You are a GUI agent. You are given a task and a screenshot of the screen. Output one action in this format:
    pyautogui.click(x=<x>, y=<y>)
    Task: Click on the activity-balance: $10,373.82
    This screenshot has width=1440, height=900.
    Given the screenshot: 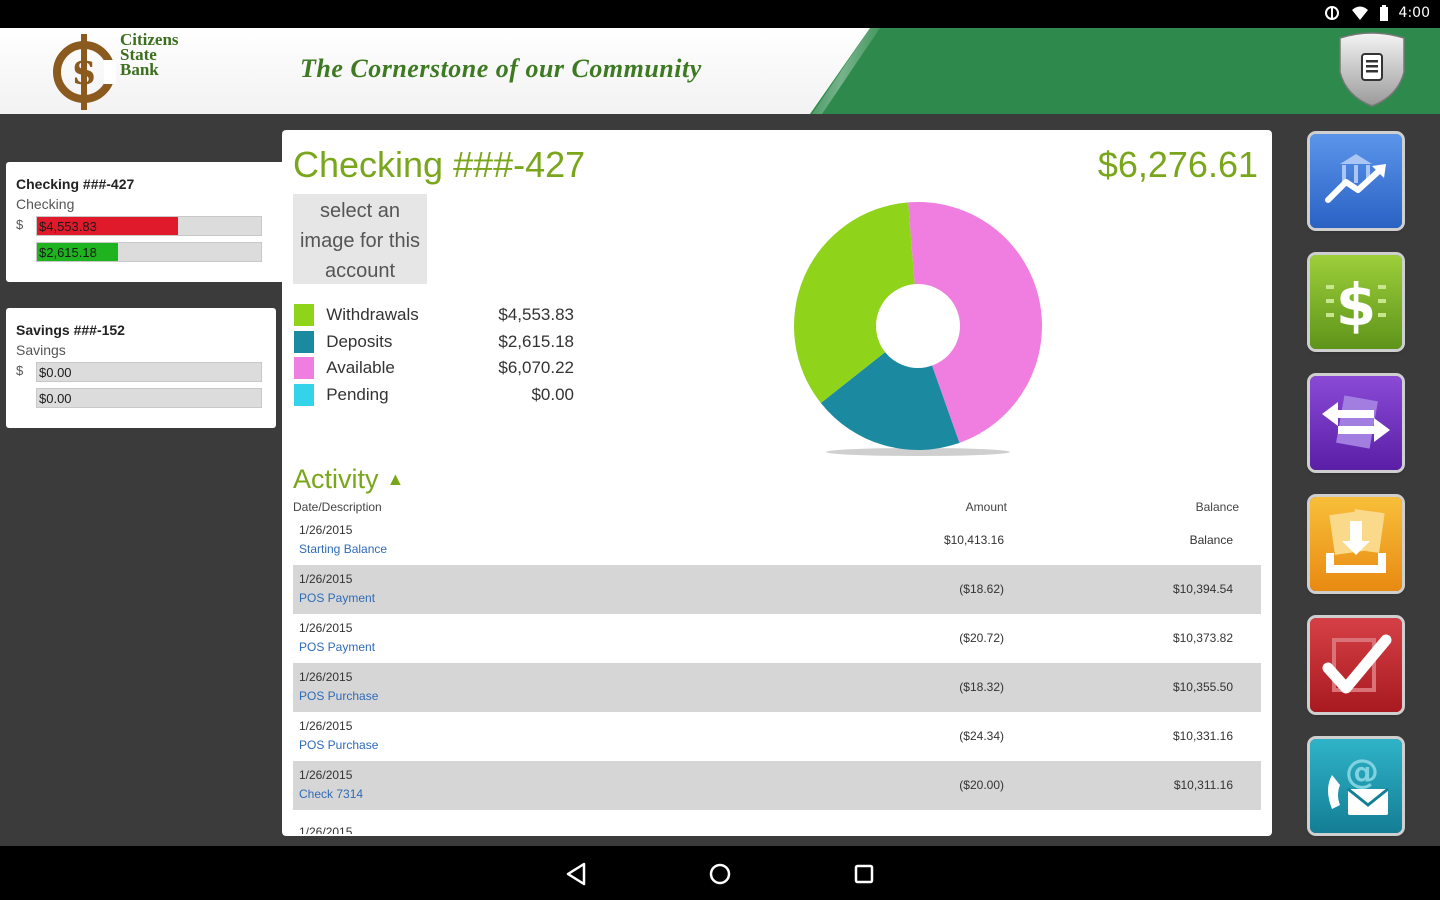 What is the action you would take?
    pyautogui.click(x=1202, y=638)
    